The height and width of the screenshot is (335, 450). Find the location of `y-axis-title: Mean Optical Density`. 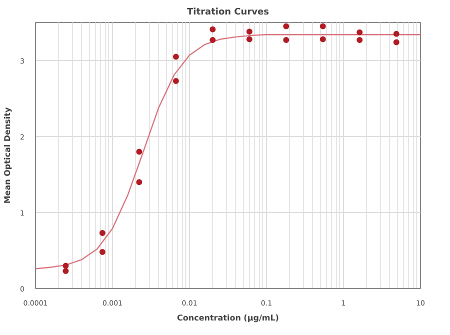

y-axis-title: Mean Optical Density is located at coordinates (7, 155).